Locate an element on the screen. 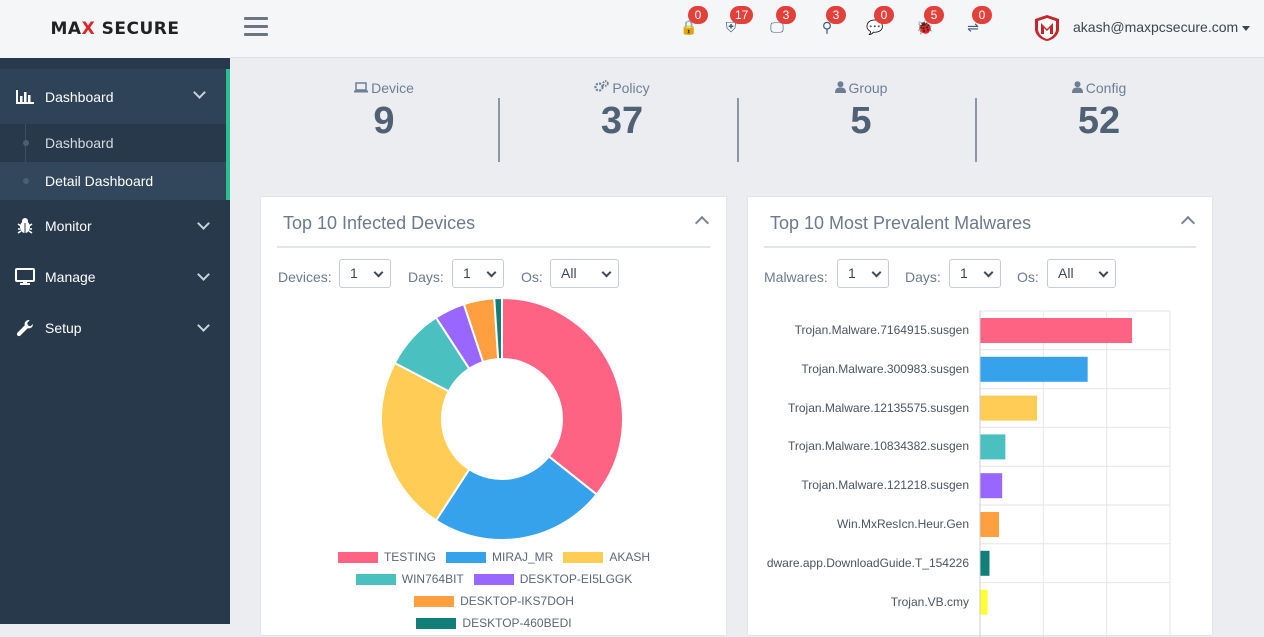  stat-policy: Policy 37 is located at coordinates (622, 111).